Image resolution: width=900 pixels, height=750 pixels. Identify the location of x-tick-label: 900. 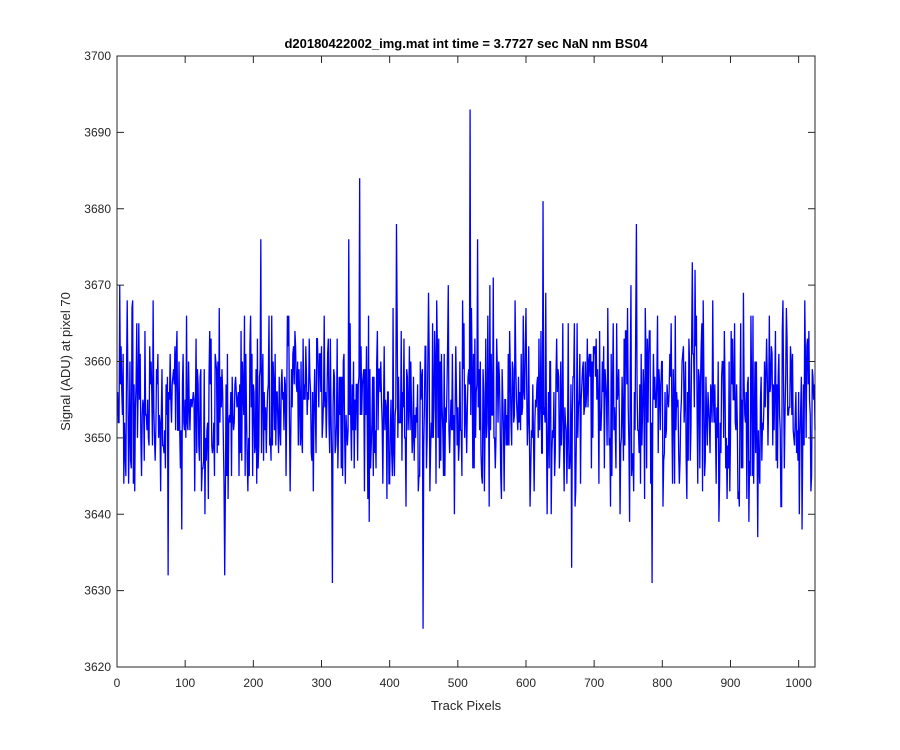
(730, 683).